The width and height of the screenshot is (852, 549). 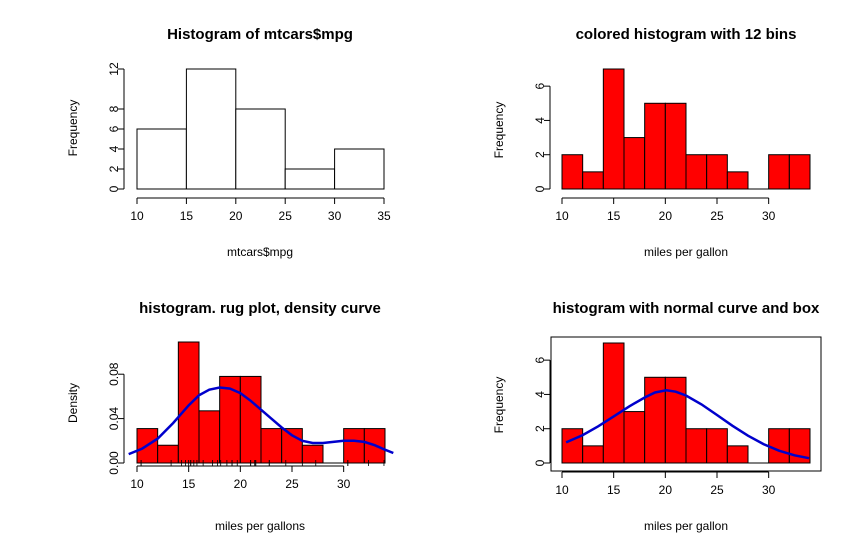 I want to click on panel-1-ylabel: Frequency, so click(x=73, y=128).